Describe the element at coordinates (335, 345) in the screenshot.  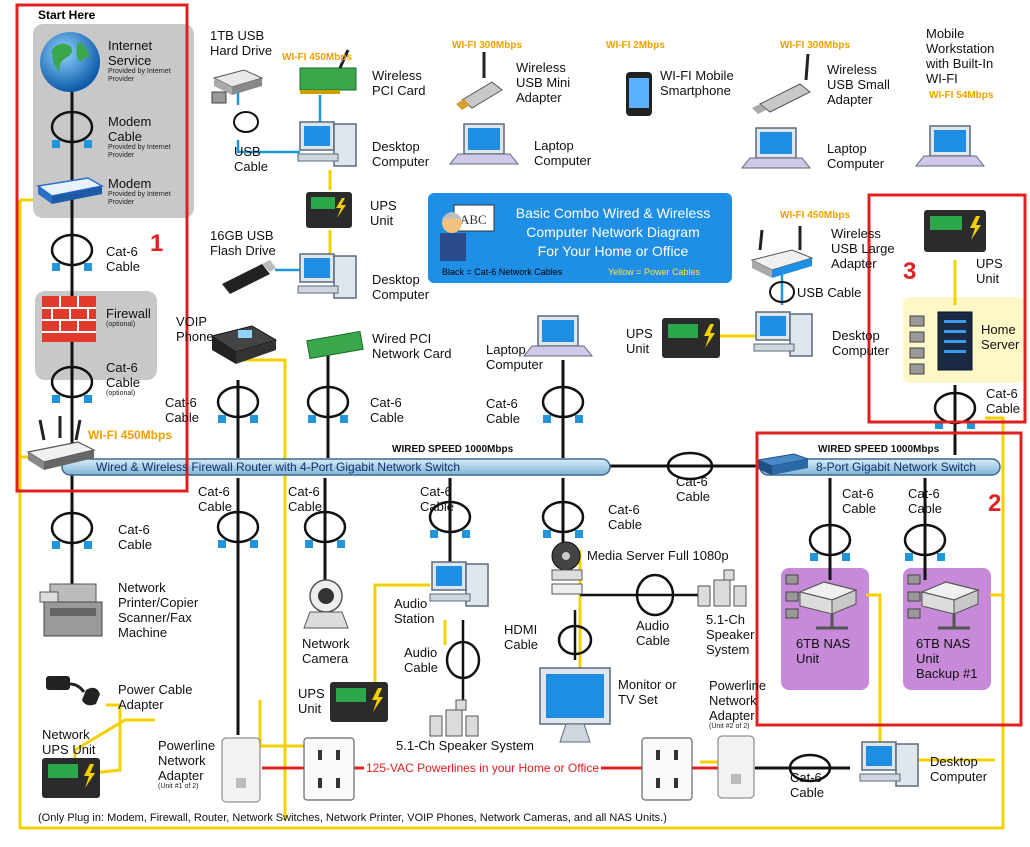
I see `wired-pci-card-icon` at that location.